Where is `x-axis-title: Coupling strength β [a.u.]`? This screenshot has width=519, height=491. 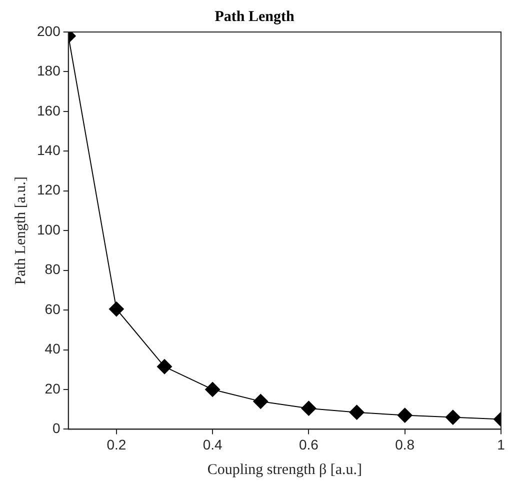 x-axis-title: Coupling strength β [a.u.] is located at coordinates (284, 470).